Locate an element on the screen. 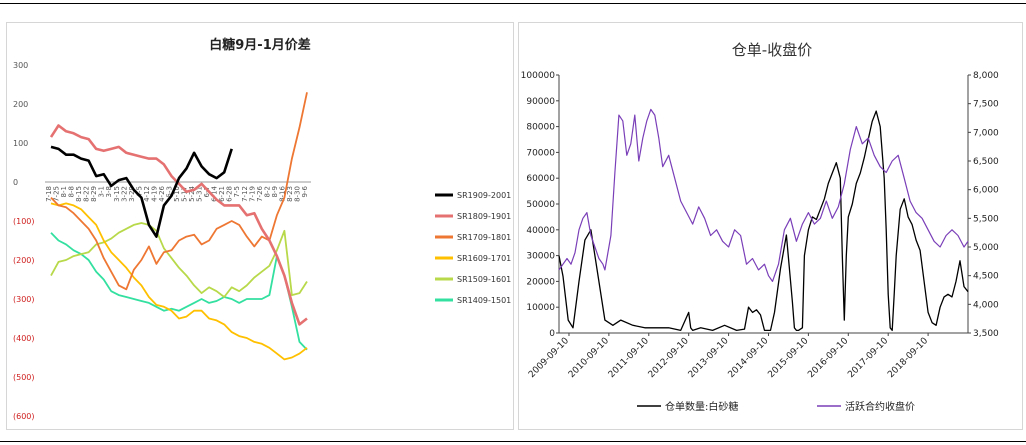 This screenshot has width=1026, height=445. left-tick-label: 30000 is located at coordinates (540, 257).